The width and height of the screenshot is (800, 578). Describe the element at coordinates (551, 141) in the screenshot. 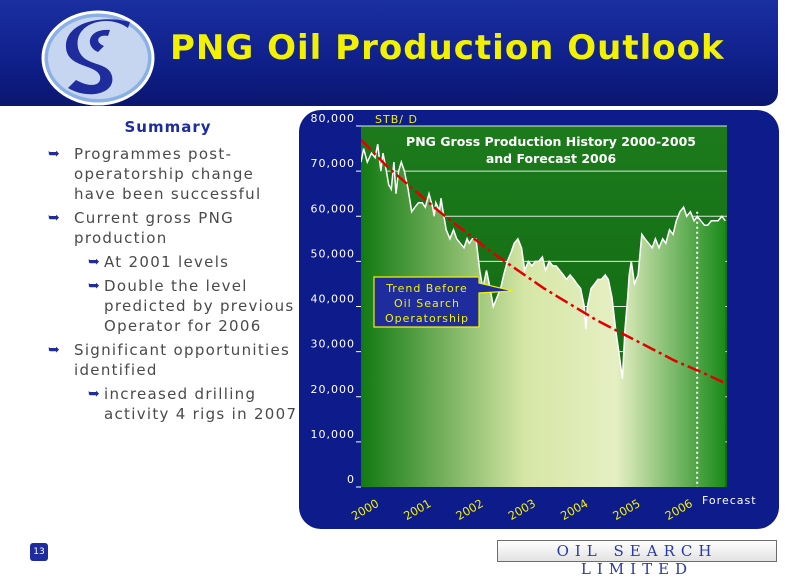

I see `chart-title-line-1: PNG Gross Production History 2000-2005` at that location.